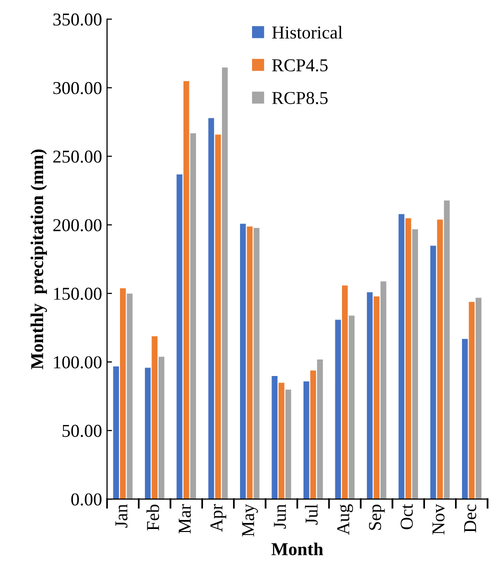 This screenshot has height=581, width=491. What do you see at coordinates (78, 294) in the screenshot?
I see `y-tick-label: 150.00` at bounding box center [78, 294].